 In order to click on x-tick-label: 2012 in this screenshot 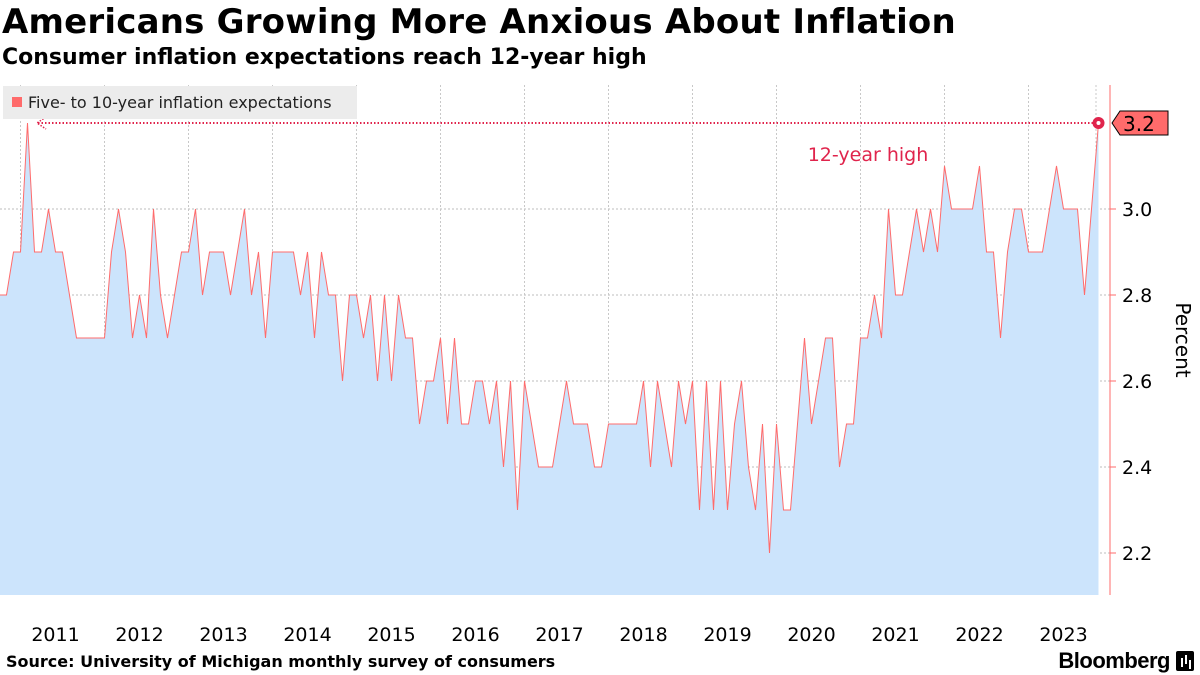, I will do `click(139, 635)`.